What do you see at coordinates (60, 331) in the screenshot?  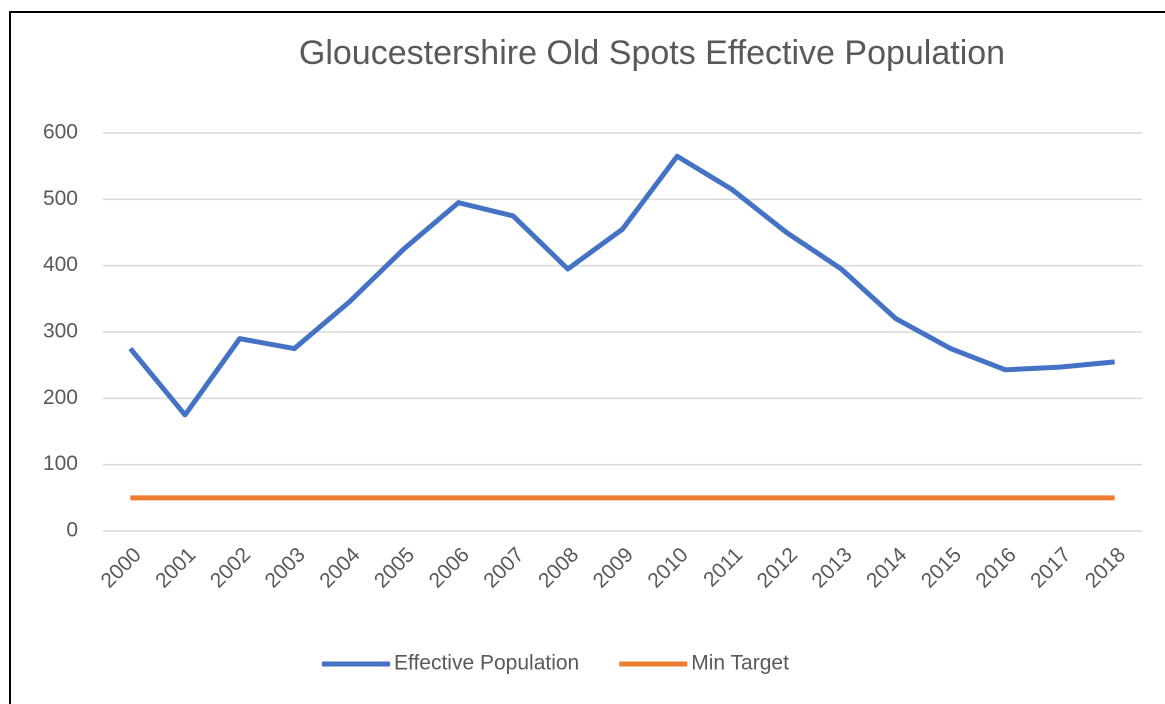 I see `y-tick-label: 300` at bounding box center [60, 331].